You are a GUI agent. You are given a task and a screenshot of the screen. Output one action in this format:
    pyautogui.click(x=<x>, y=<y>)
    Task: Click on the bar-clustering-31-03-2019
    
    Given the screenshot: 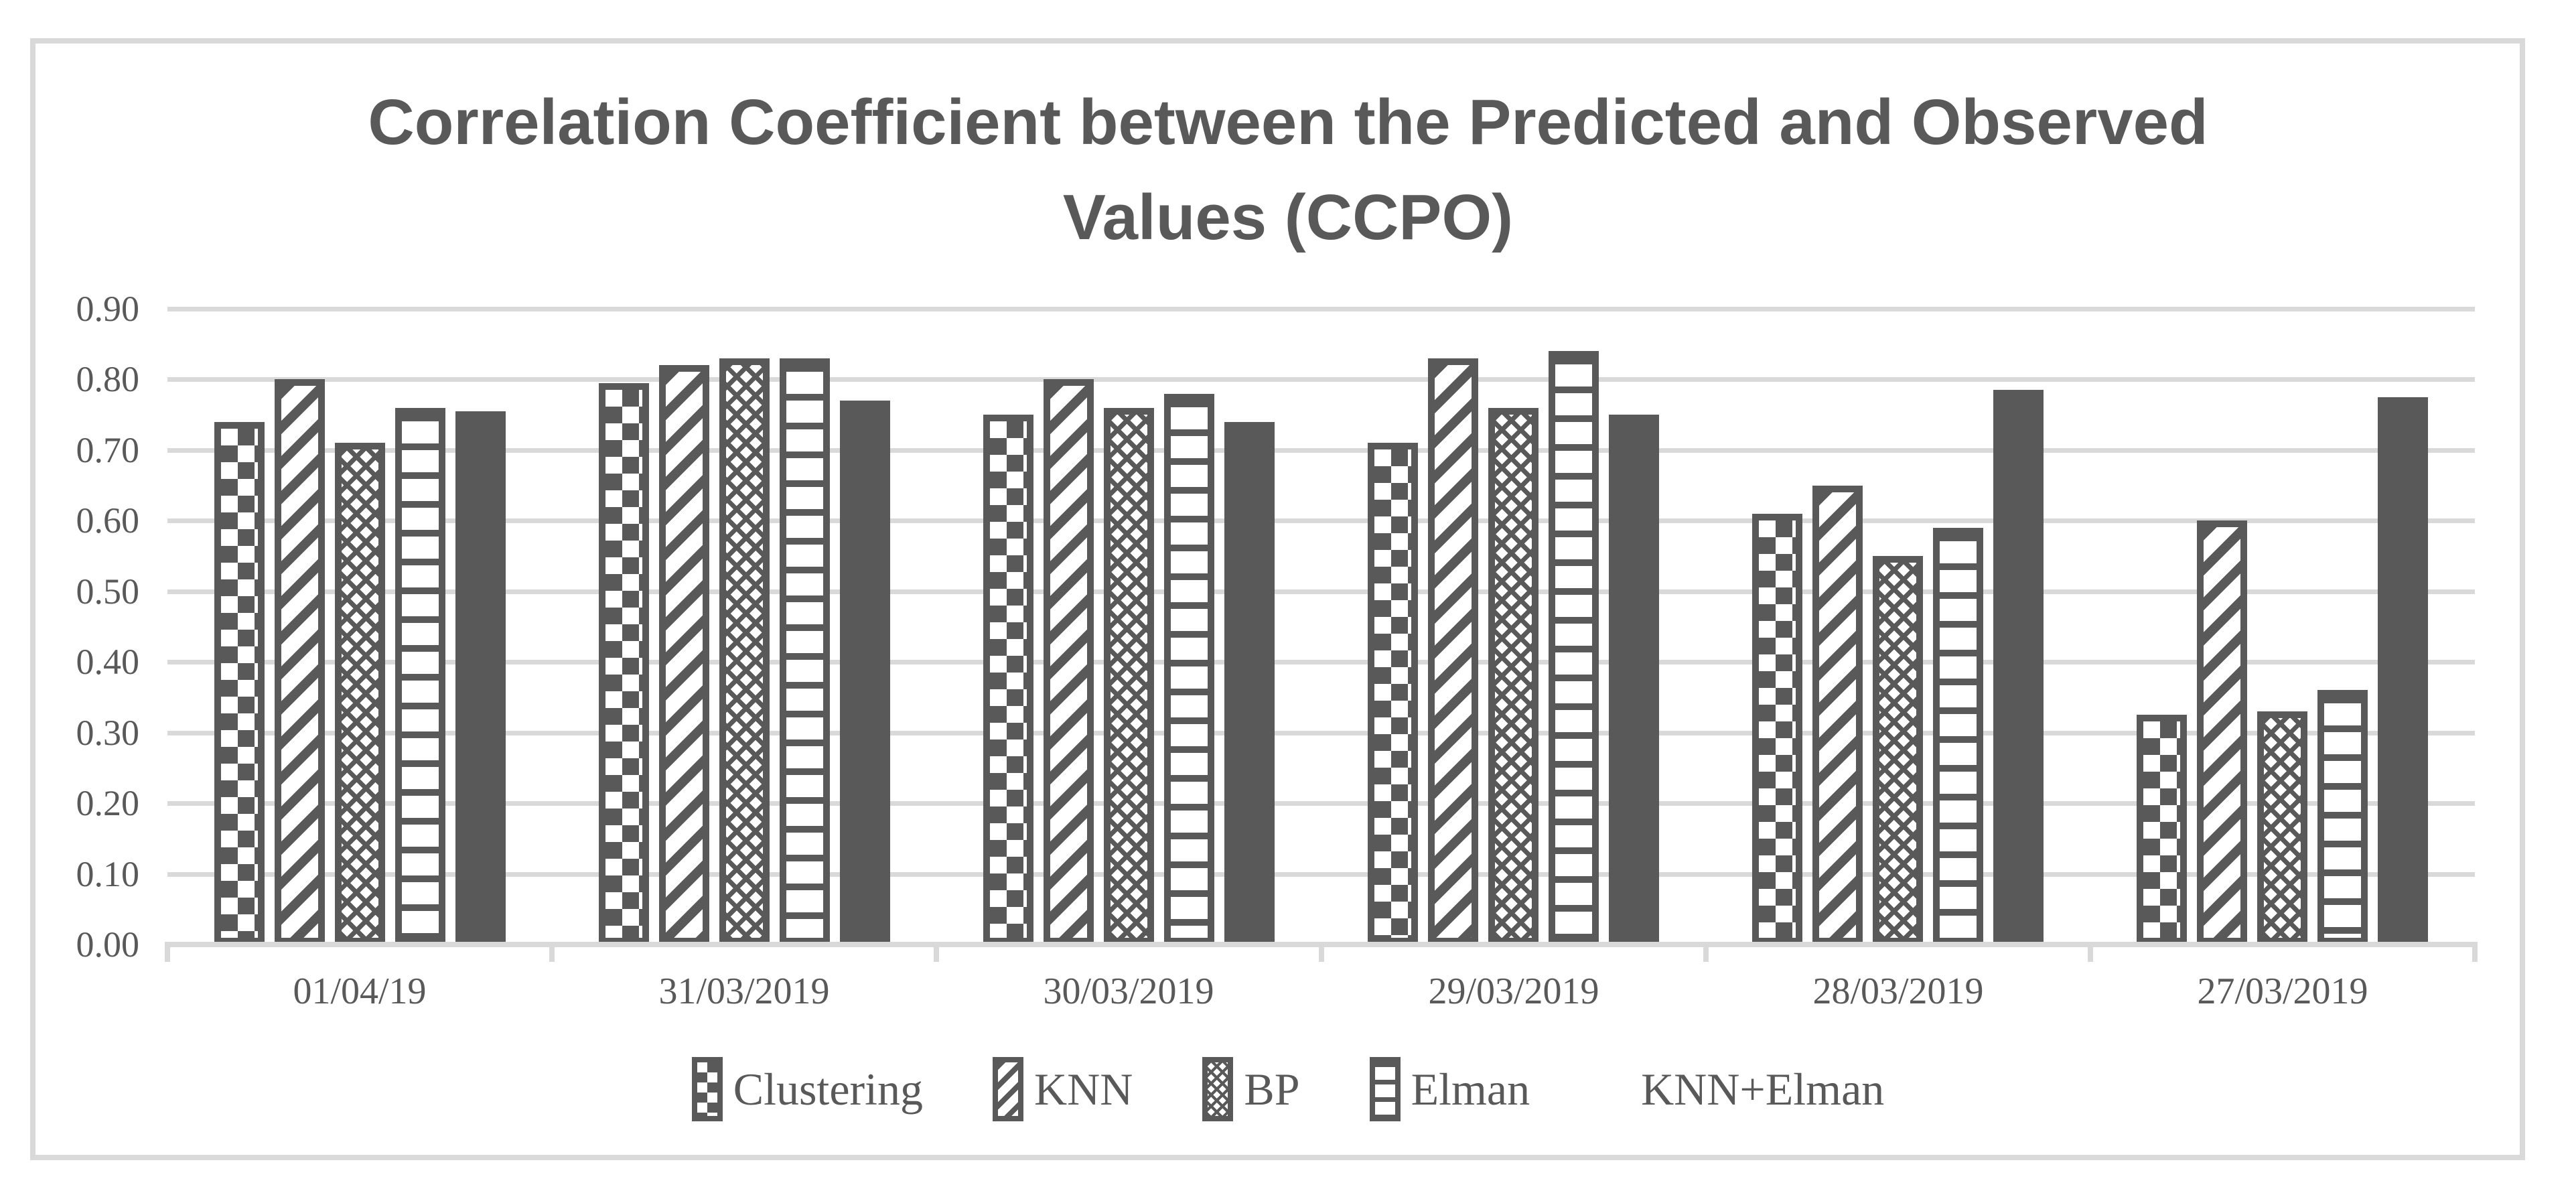 What is the action you would take?
    pyautogui.click(x=624, y=663)
    